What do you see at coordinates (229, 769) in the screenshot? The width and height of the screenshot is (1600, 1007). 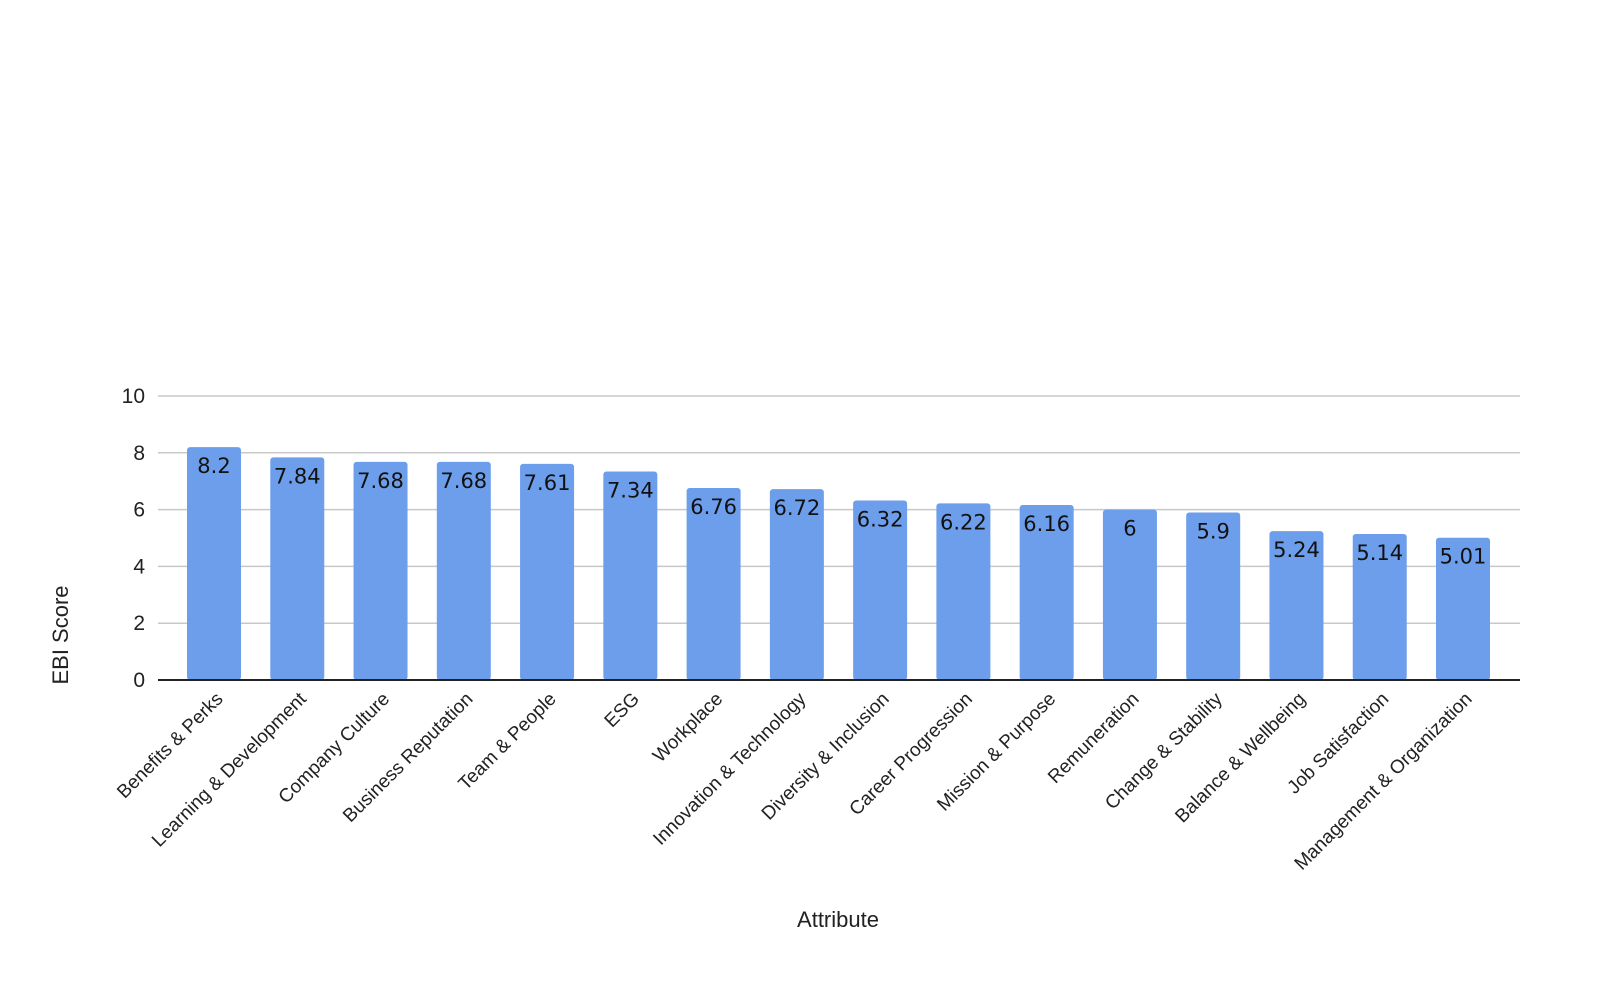 I see `x-tick-label: Learning & Development` at bounding box center [229, 769].